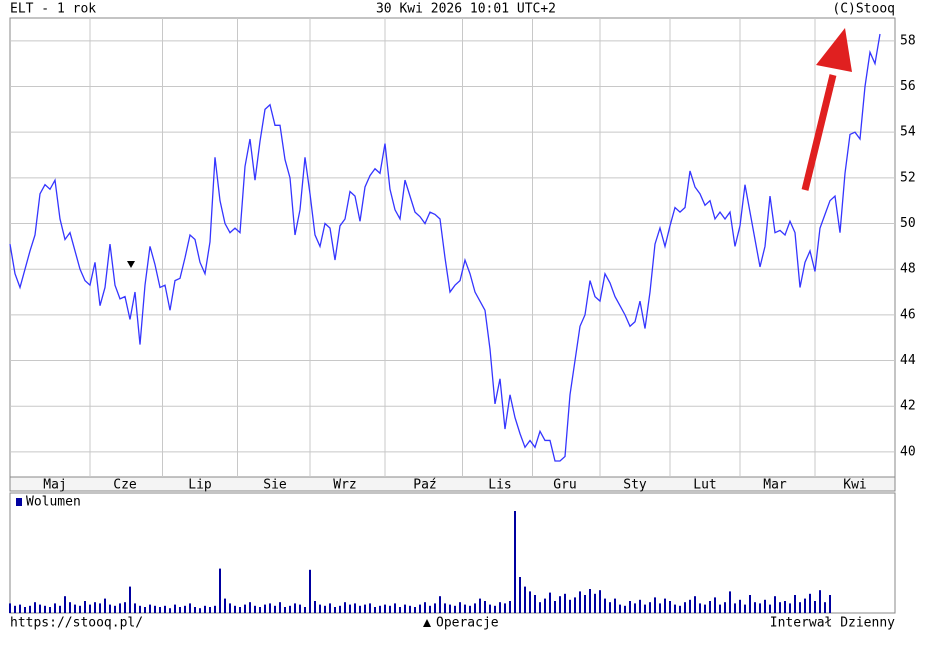 This screenshot has height=645, width=945. What do you see at coordinates (832, 623) in the screenshot?
I see `footer-interval: Interwał Dzienny` at bounding box center [832, 623].